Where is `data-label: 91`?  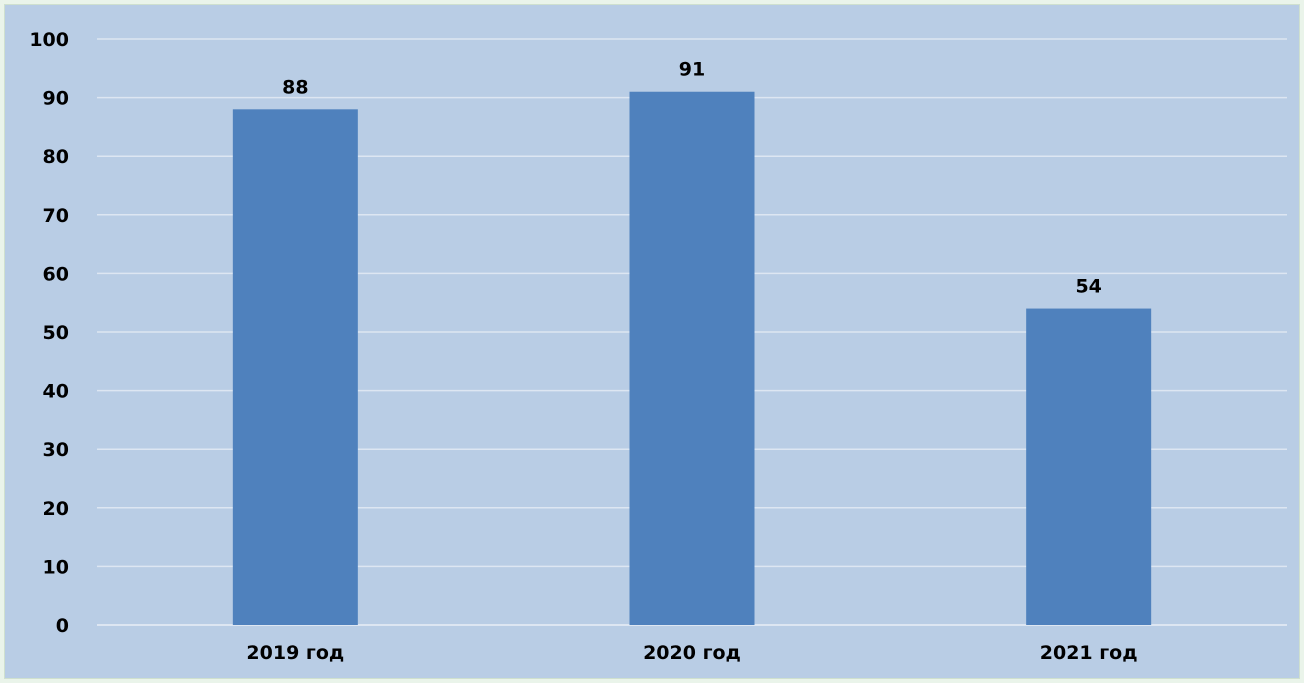
data-label: 91 is located at coordinates (692, 70).